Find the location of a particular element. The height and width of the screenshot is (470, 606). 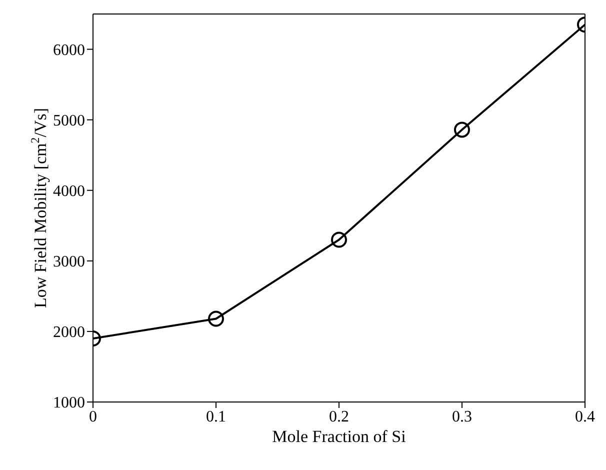

x-tick-label: 0.1 is located at coordinates (216, 417).